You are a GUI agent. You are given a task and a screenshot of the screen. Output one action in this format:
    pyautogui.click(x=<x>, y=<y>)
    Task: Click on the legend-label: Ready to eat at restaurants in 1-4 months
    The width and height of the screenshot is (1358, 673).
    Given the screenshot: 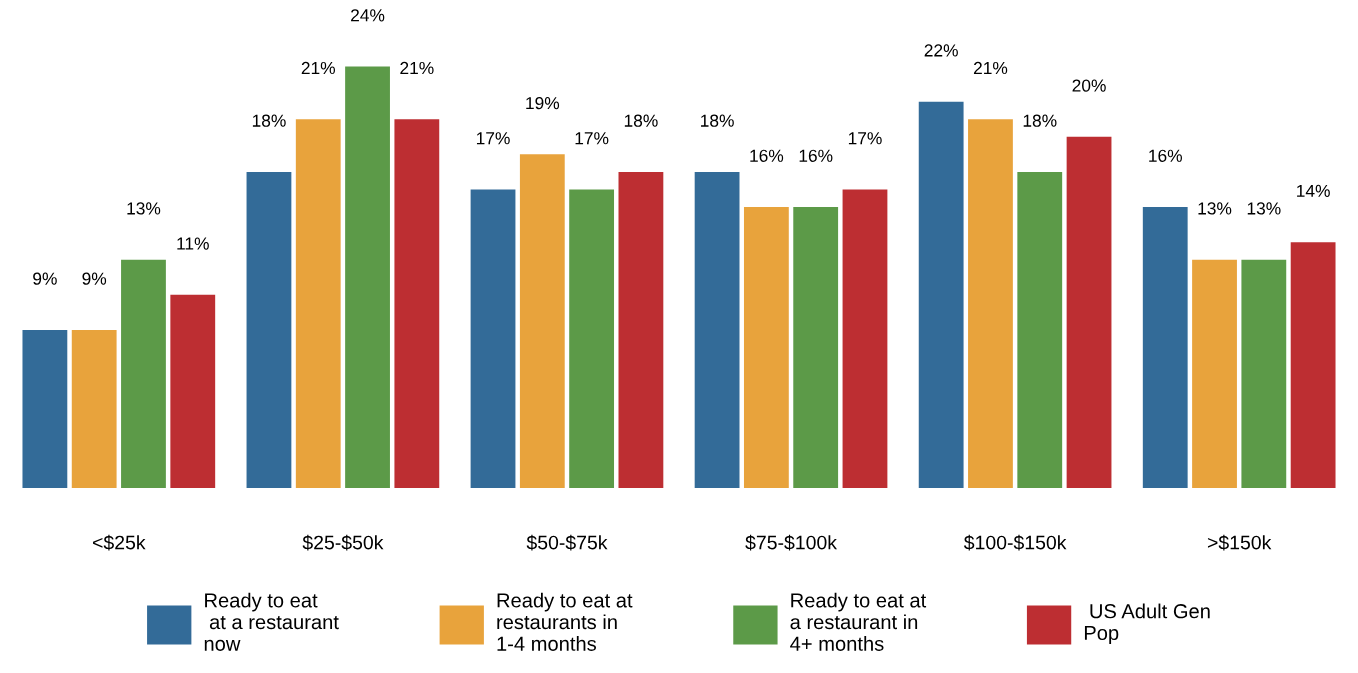 What is the action you would take?
    pyautogui.click(x=565, y=621)
    